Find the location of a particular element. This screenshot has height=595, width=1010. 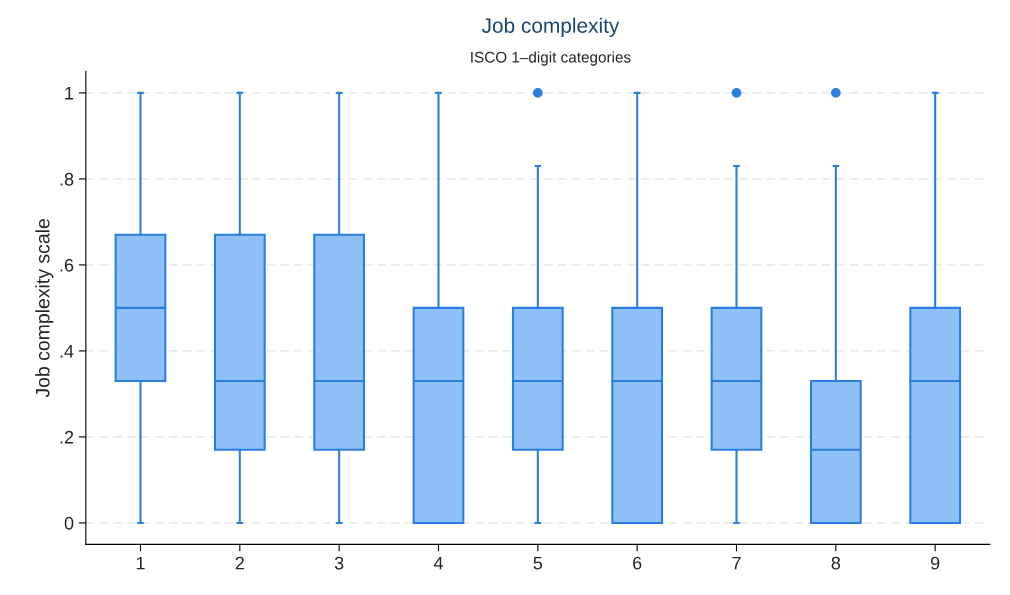

y-tick-label: 1 is located at coordinates (69, 93).